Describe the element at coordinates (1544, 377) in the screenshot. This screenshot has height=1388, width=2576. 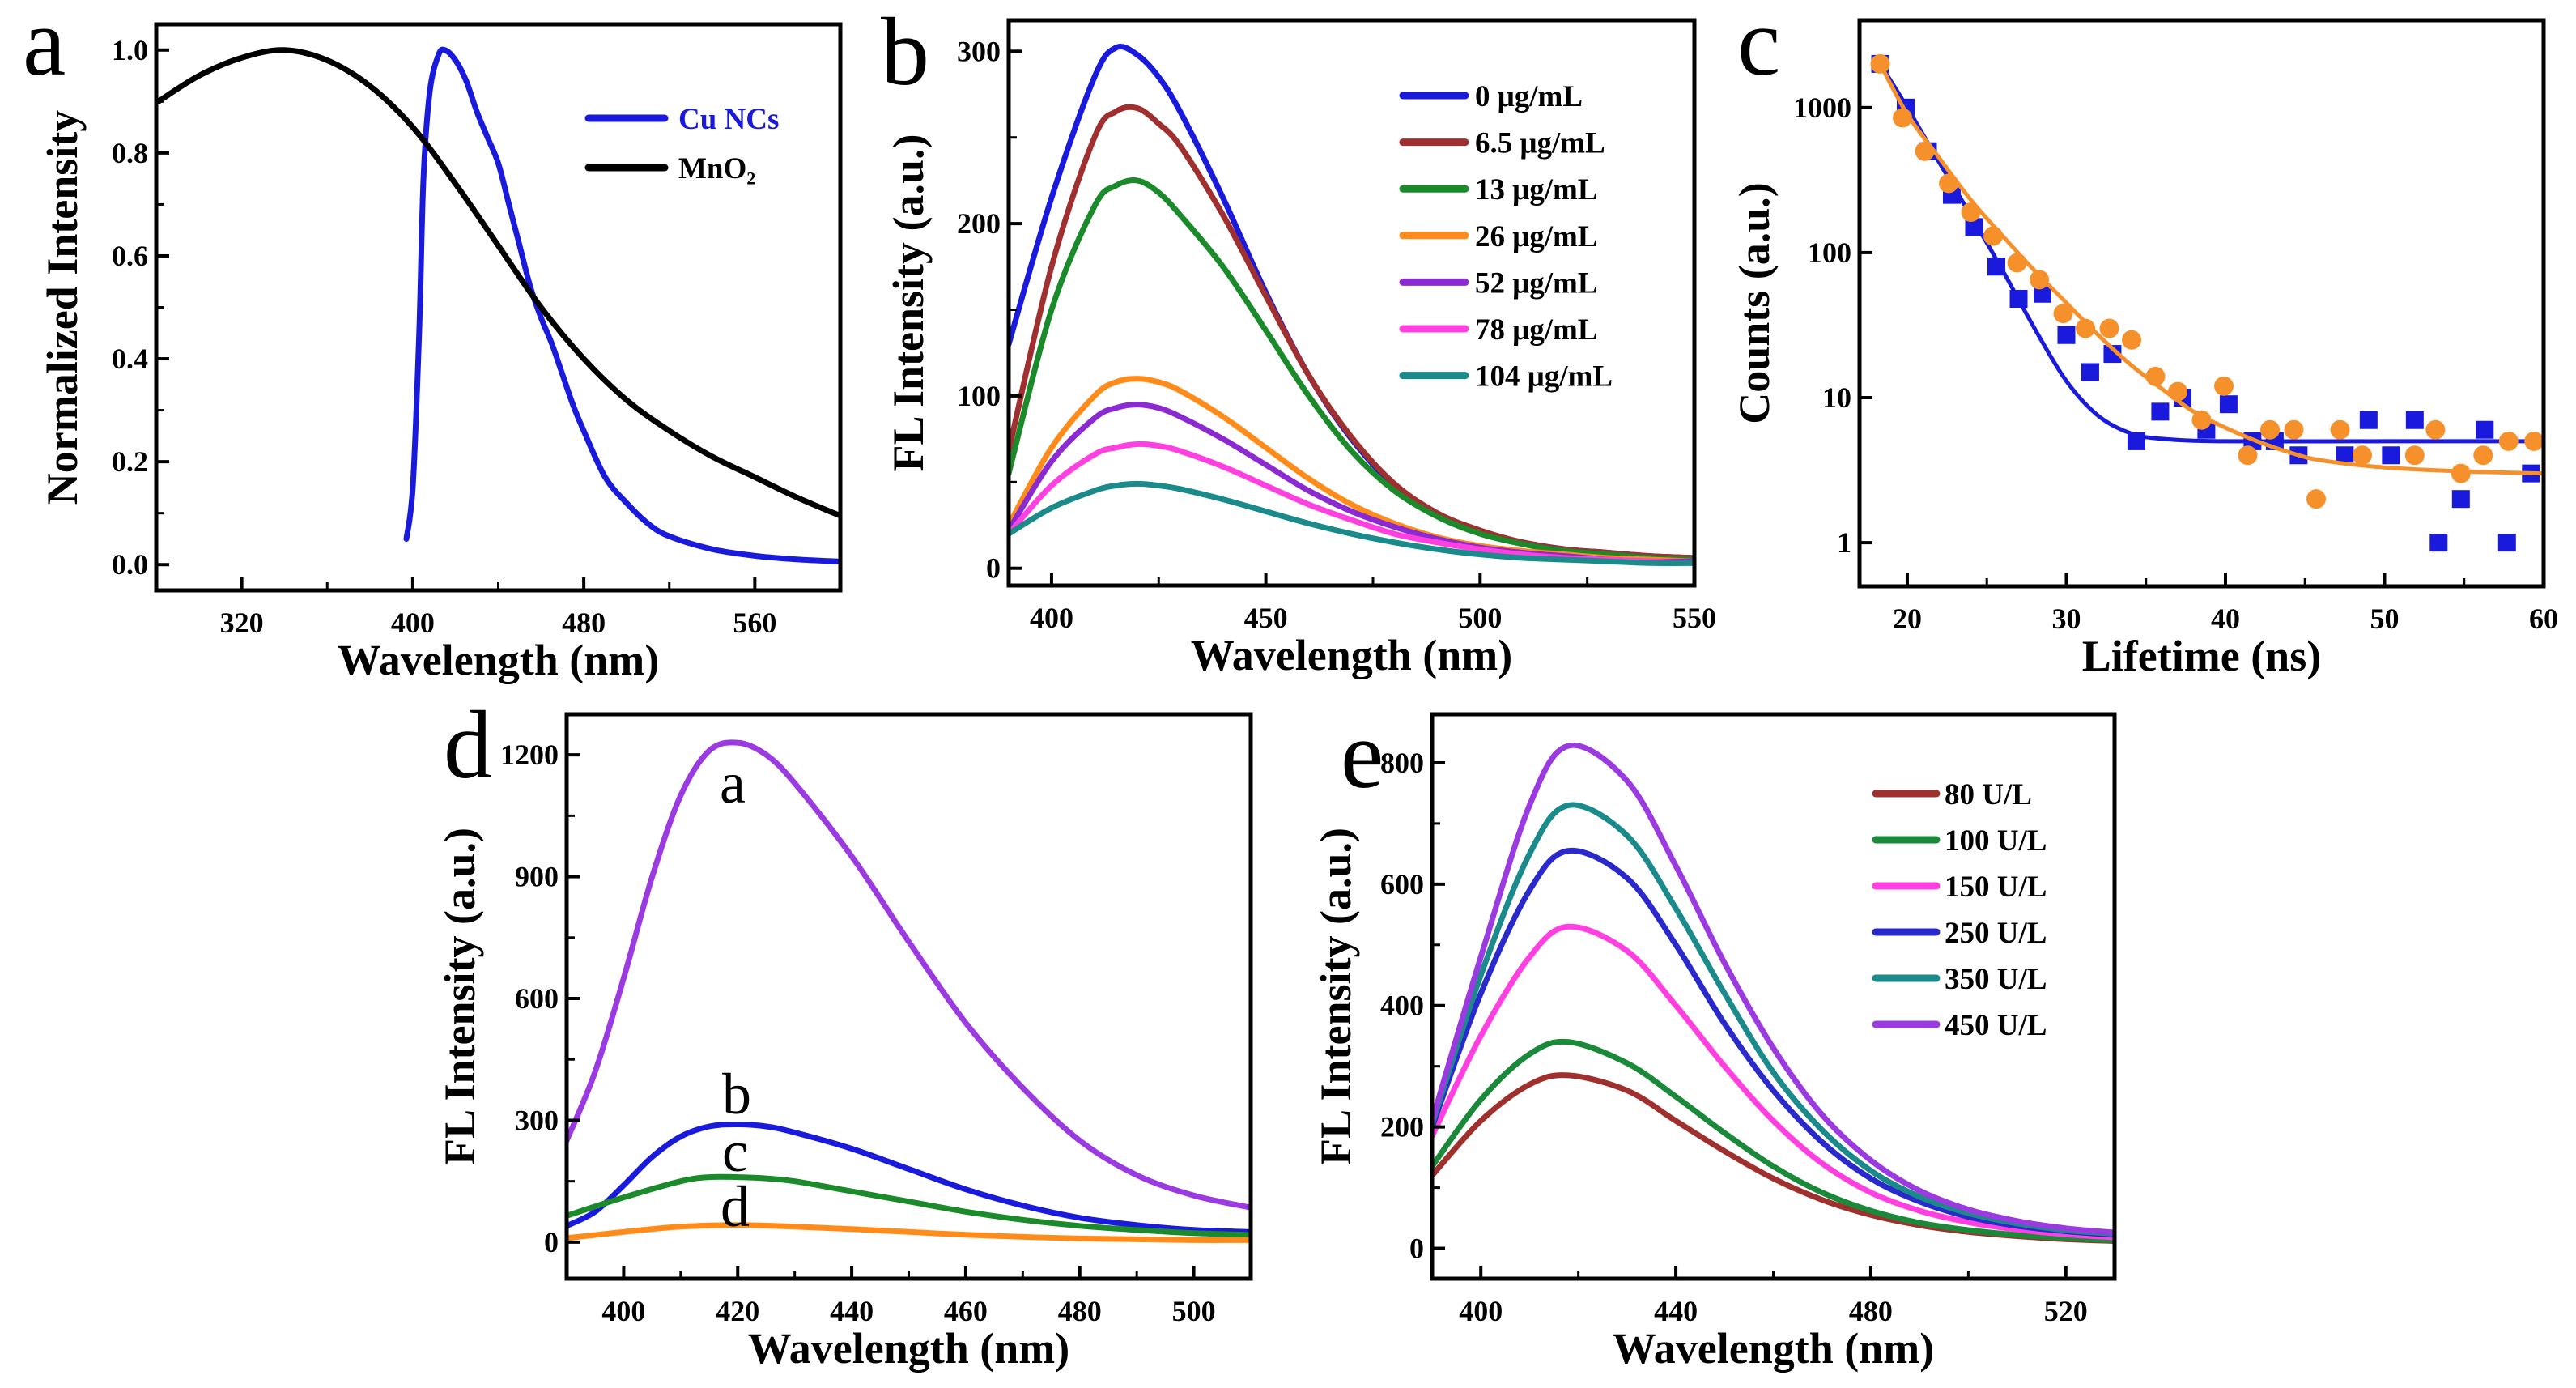
I see `legend-label: 104 μg/mL` at that location.